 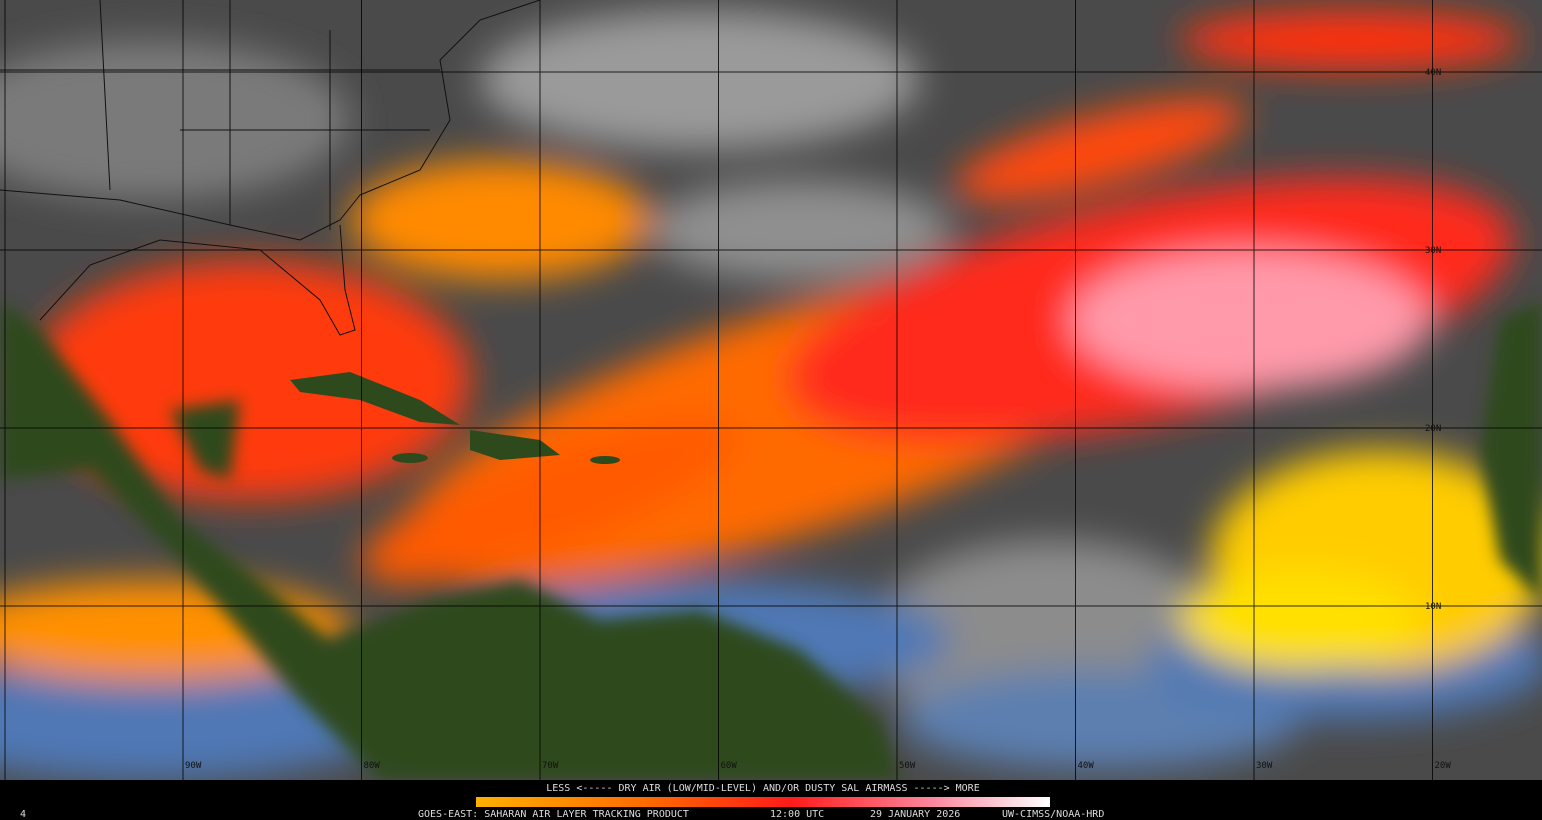 What do you see at coordinates (763, 802) in the screenshot?
I see `color-scale` at bounding box center [763, 802].